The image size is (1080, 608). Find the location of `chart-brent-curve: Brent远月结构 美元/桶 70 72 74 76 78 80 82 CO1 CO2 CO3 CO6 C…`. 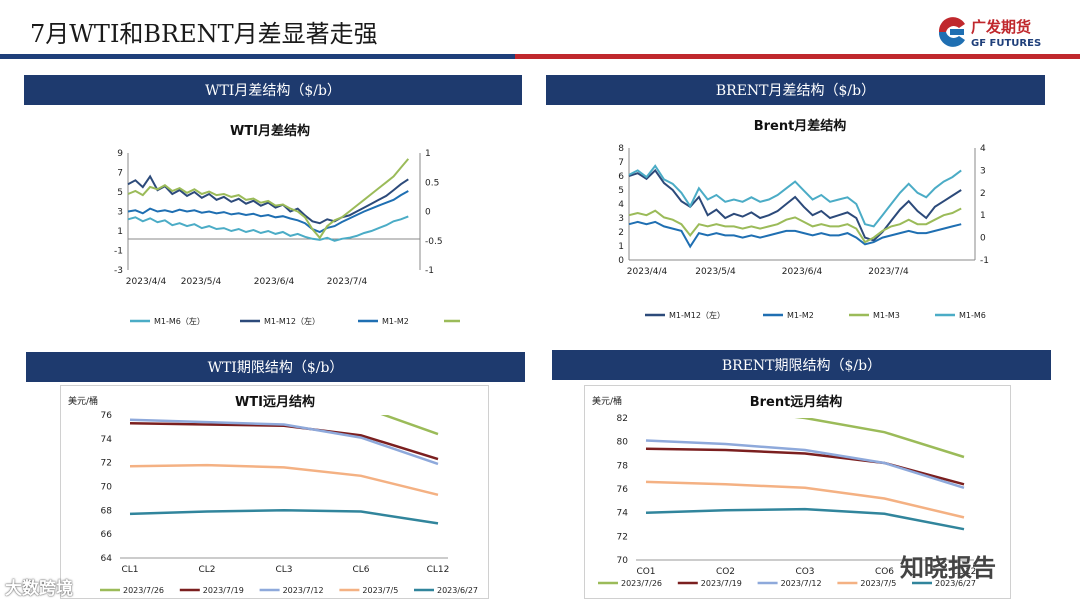

chart-brent-curve: Brent远月结构 美元/桶 70 72 74 76 78 80 82 CO1 CO2 CO3 CO6 C… is located at coordinates (797, 492).